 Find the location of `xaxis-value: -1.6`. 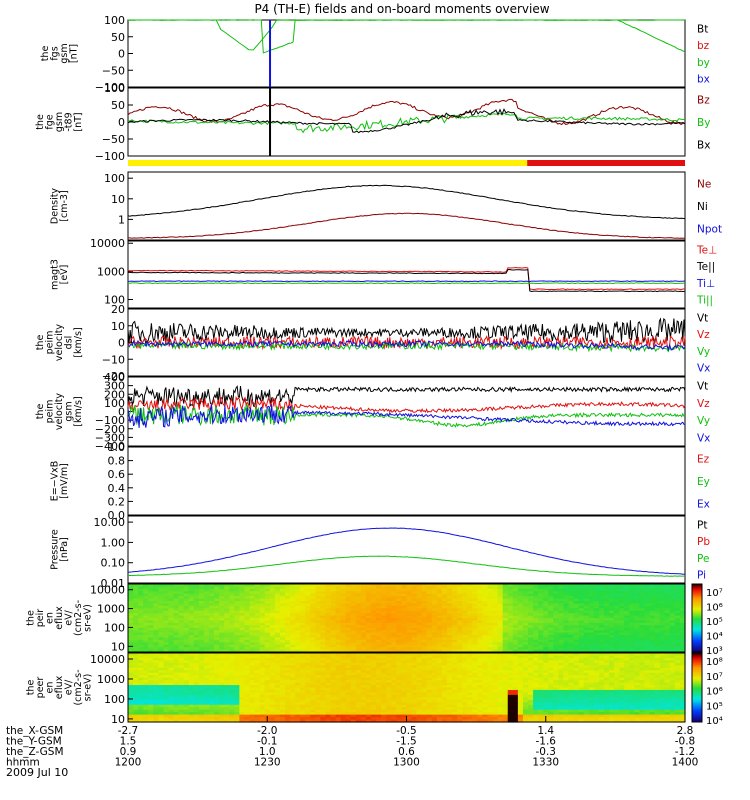

xaxis-value: -1.6 is located at coordinates (546, 742).